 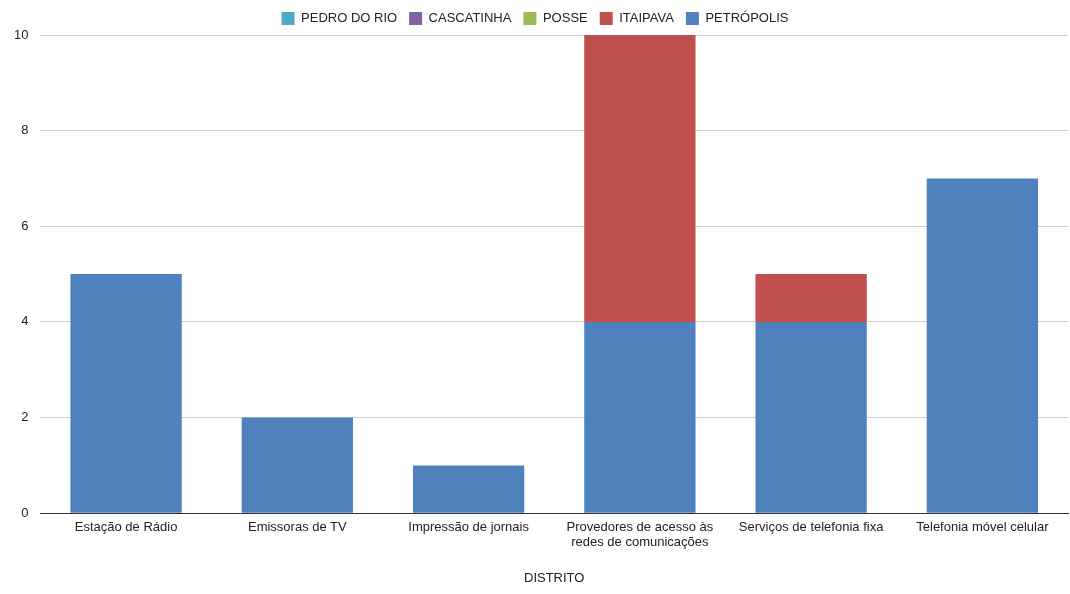 What do you see at coordinates (647, 18) in the screenshot?
I see `legend-label: ITAIPAVA` at bounding box center [647, 18].